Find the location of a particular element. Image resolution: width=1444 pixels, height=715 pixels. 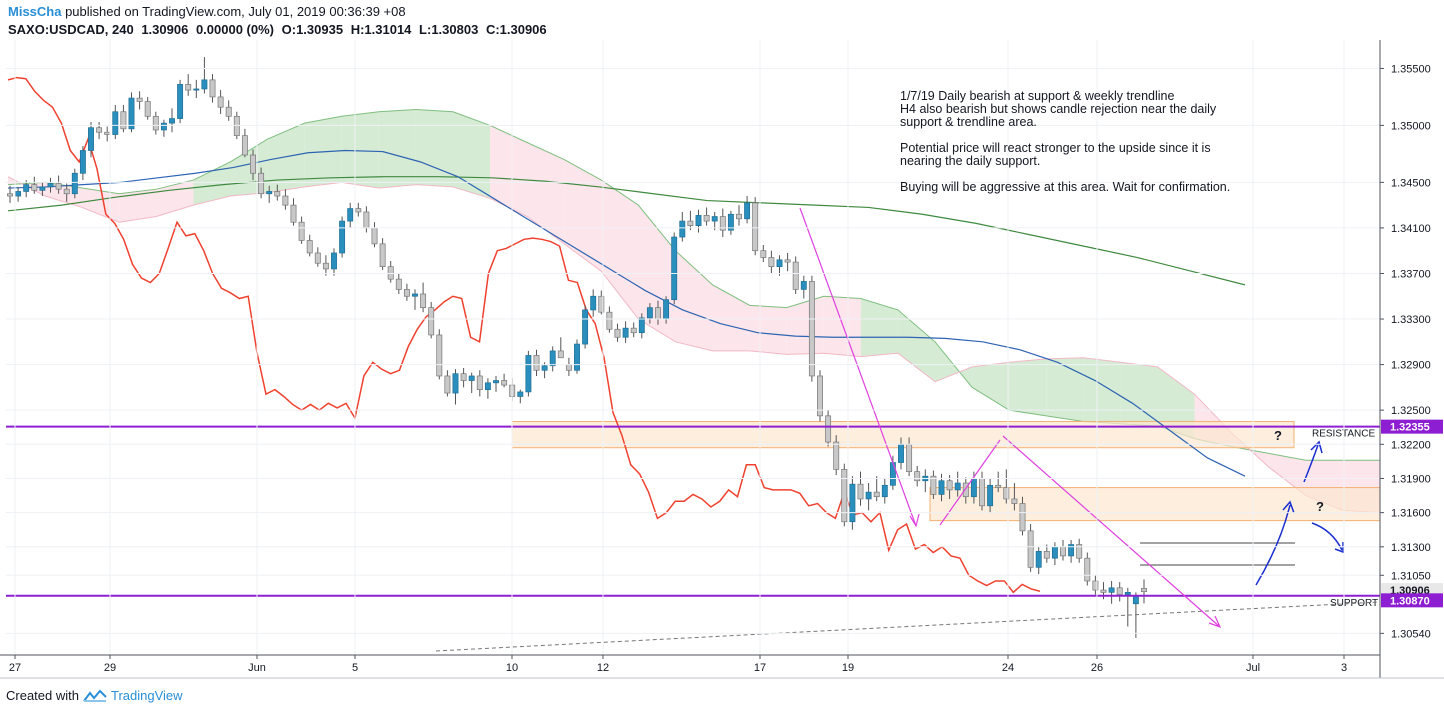

y-tick-label: 1.34500 is located at coordinates (1411, 183).